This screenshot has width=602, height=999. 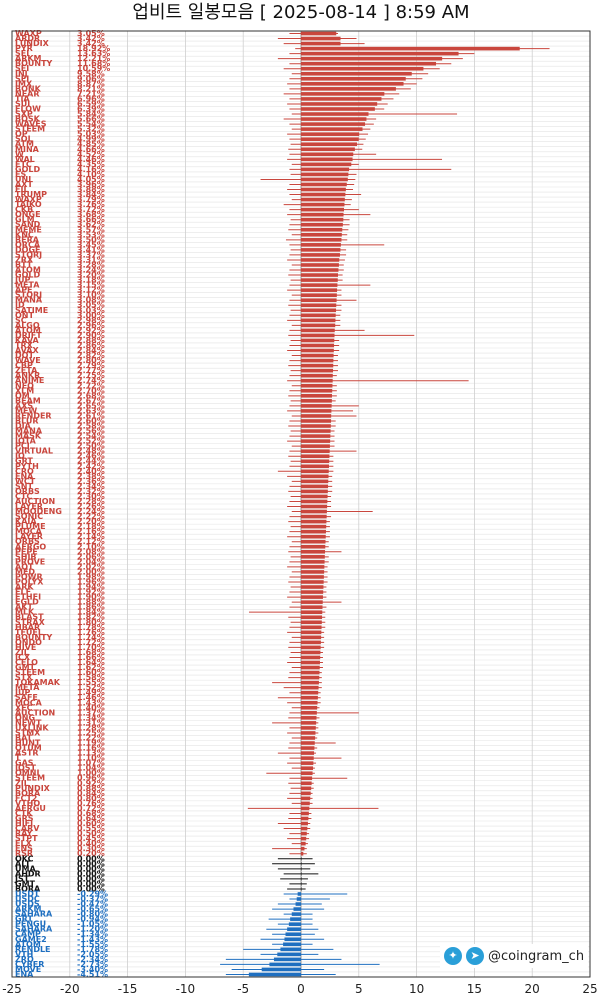 What do you see at coordinates (24, 974) in the screenshot?
I see `bar-name-label: ENA` at bounding box center [24, 974].